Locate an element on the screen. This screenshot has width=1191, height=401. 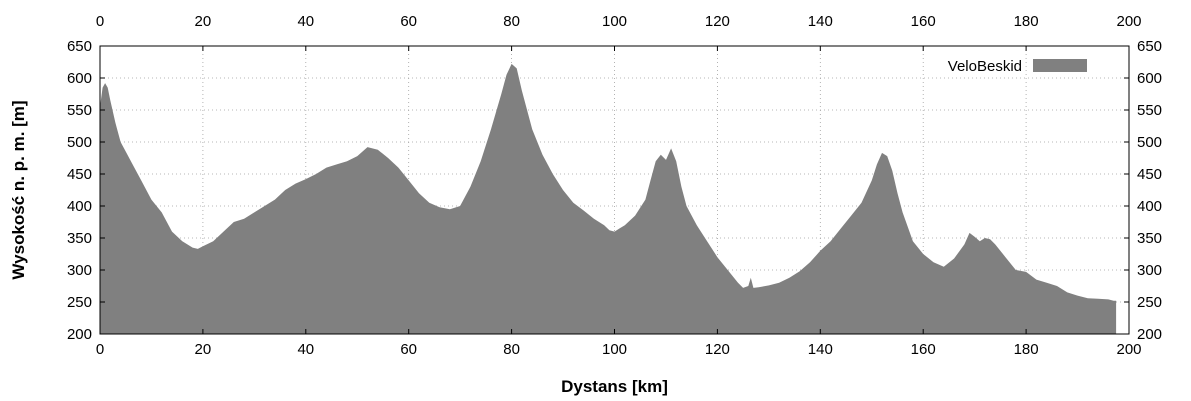
x-tick-label-bottom: 100 is located at coordinates (614, 349).